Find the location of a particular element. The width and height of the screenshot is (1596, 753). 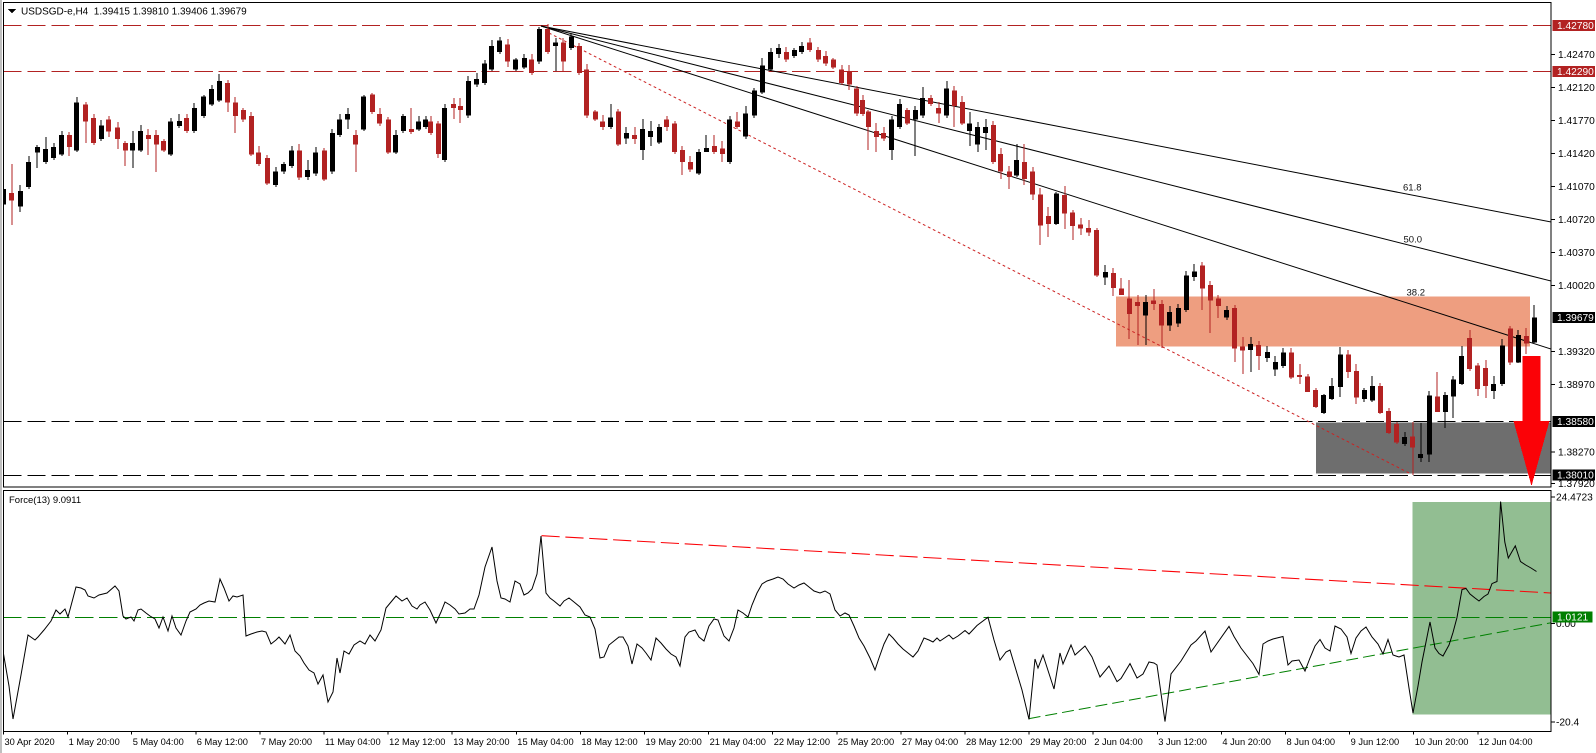

svg-text: 12 May 12:00 is located at coordinates (417, 742).